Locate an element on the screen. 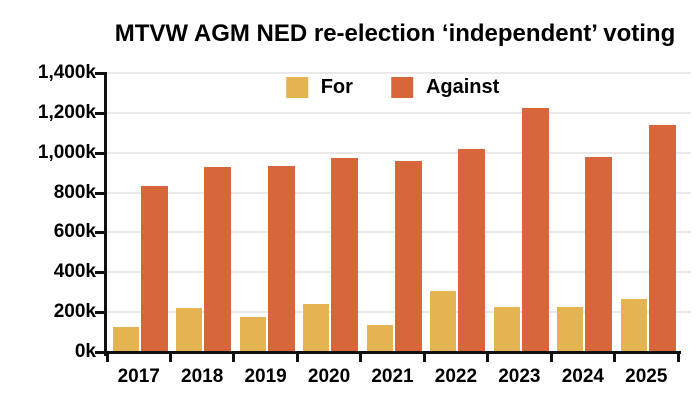  bar-against-2018 is located at coordinates (218, 259).